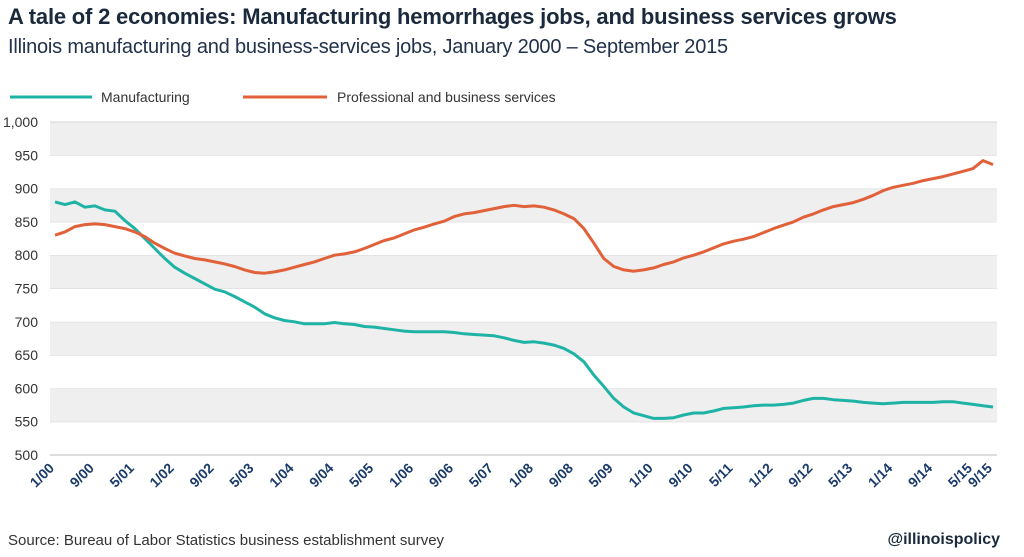  Describe the element at coordinates (241, 475) in the screenshot. I see `x-tick-label: 5/03` at that location.